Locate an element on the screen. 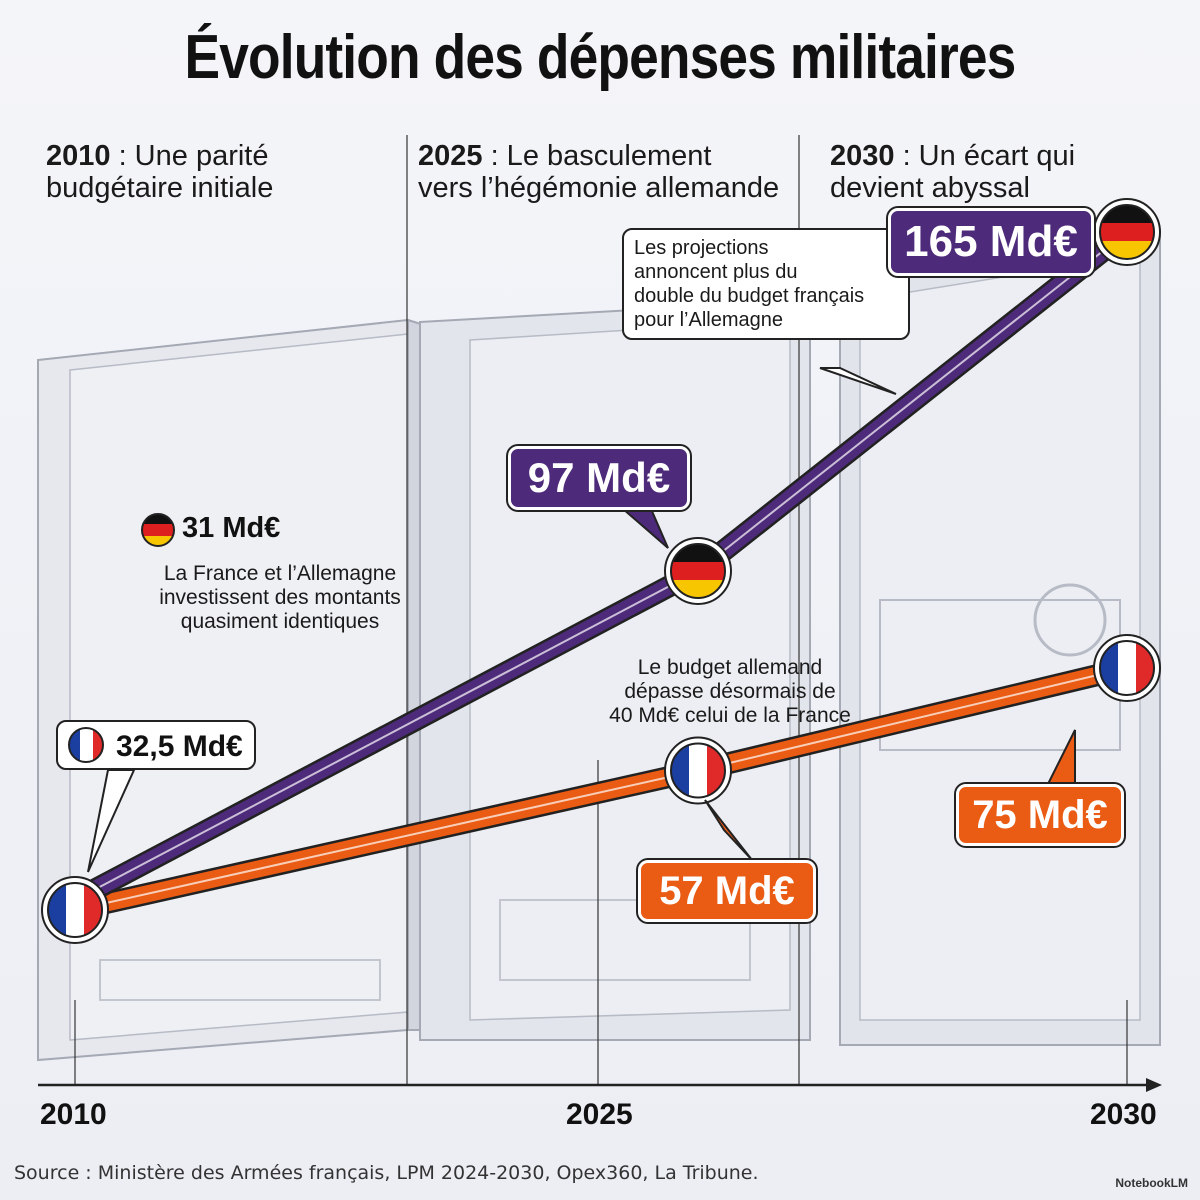  period-heading-2010: 2010 : Une parité budgétaire initiale is located at coordinates (159, 172).